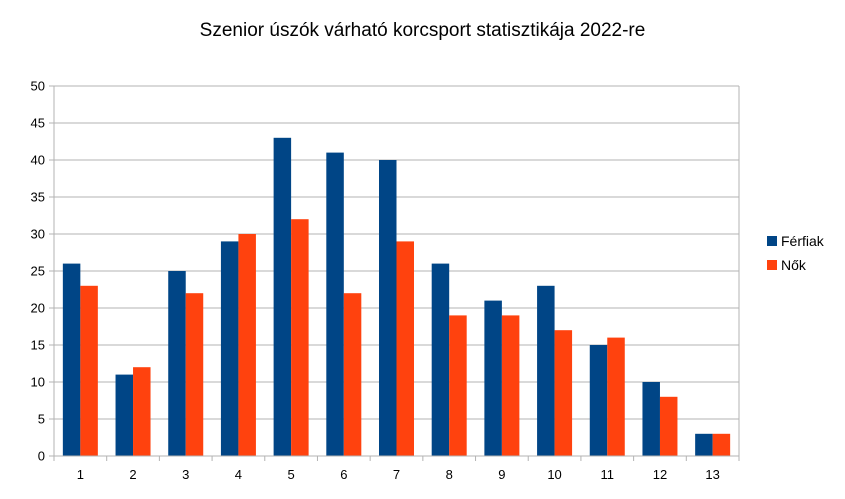 The width and height of the screenshot is (845, 499). Describe the element at coordinates (449, 474) in the screenshot. I see `x-tick-label: 8` at that location.